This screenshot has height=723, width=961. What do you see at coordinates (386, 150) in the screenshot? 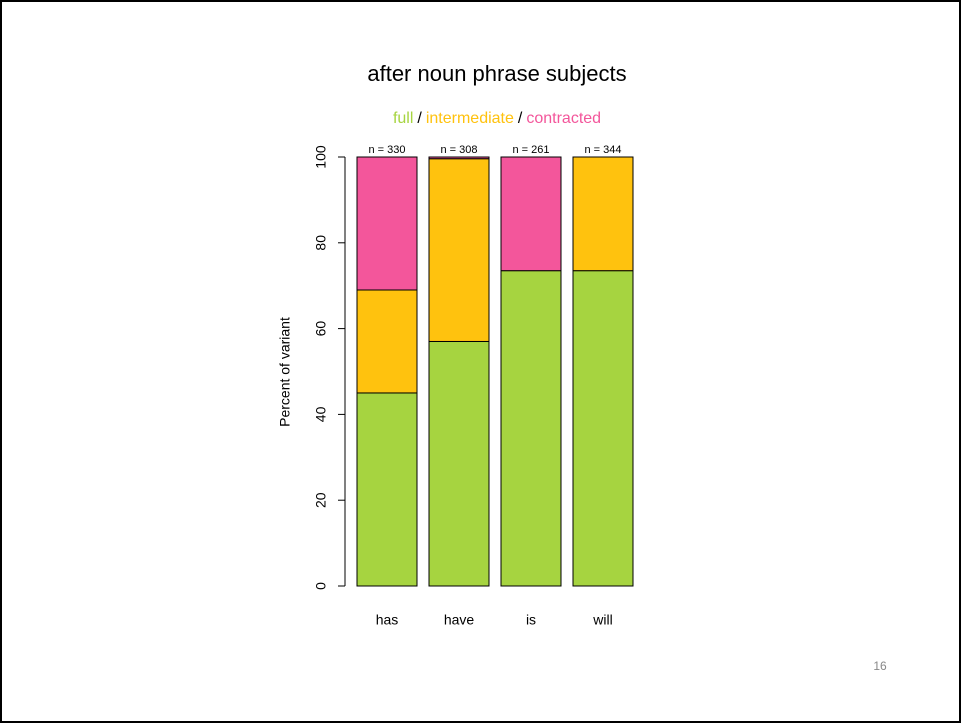
I see `bar-label: n = 330` at bounding box center [386, 150].